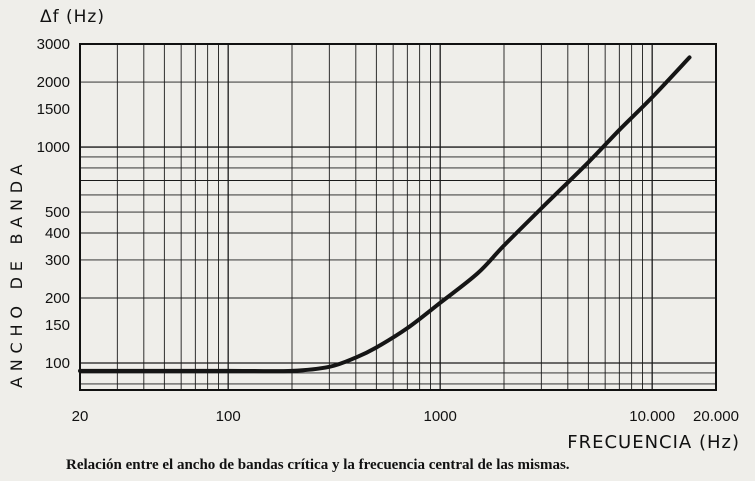 This screenshot has width=755, height=481. I want to click on x-tick-label: 10.000, so click(652, 416).